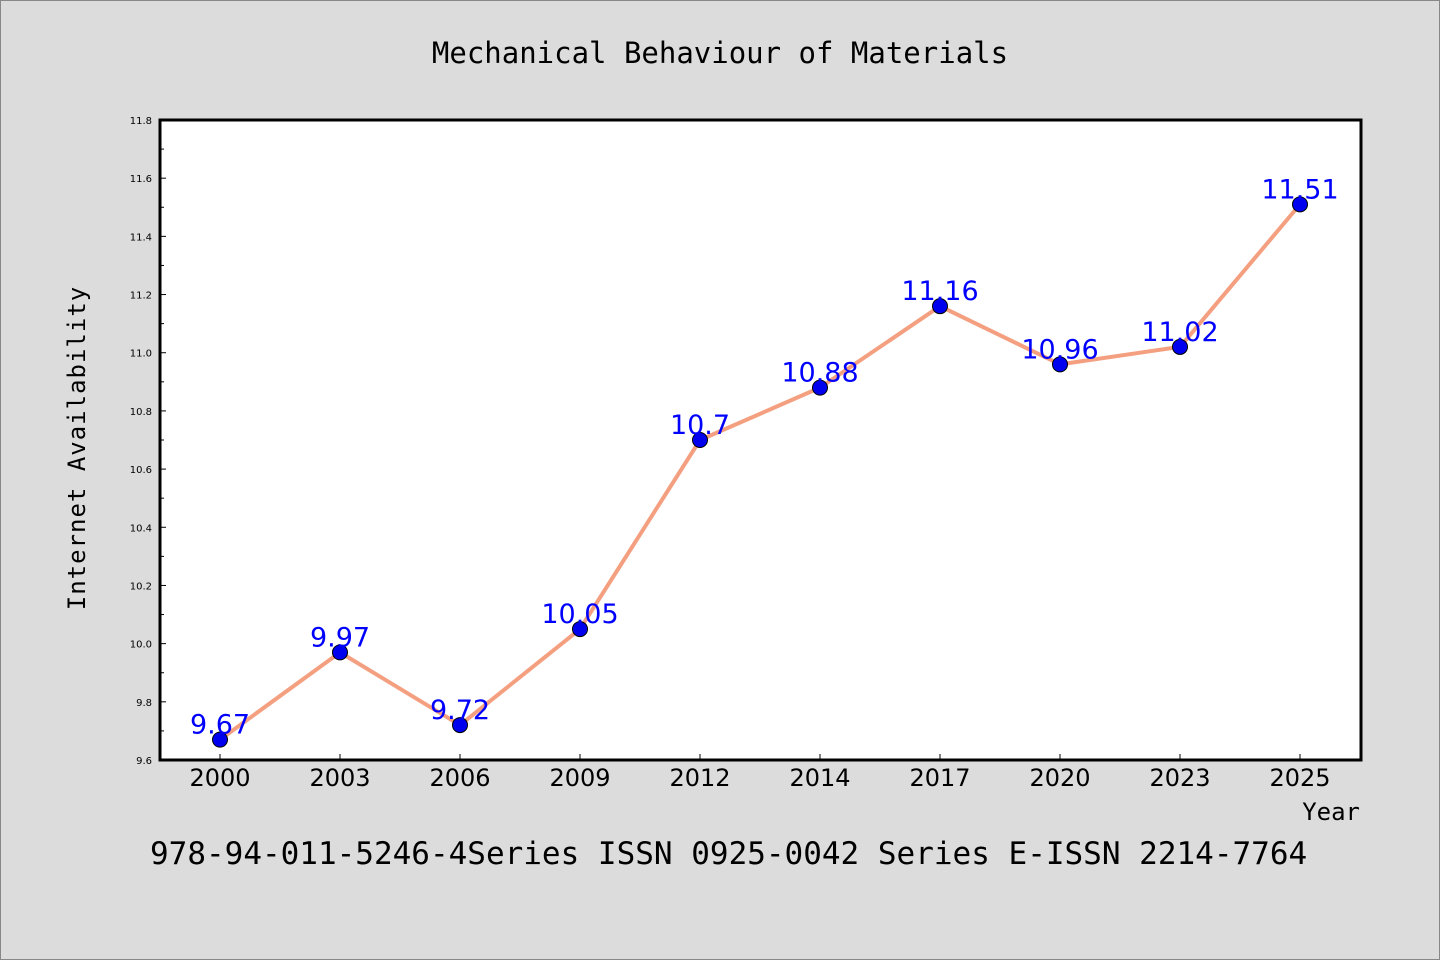 This screenshot has height=960, width=1440. Describe the element at coordinates (1299, 189) in the screenshot. I see `data-label: 11.51` at that location.